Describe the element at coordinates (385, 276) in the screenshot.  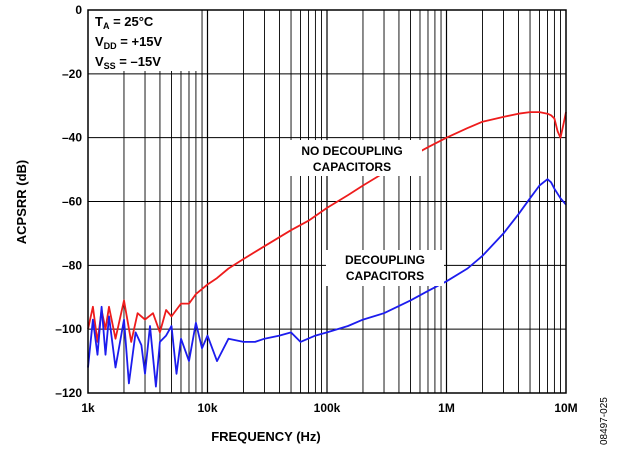
I see `decoupling-label-line2: CAPACITORS` at that location.